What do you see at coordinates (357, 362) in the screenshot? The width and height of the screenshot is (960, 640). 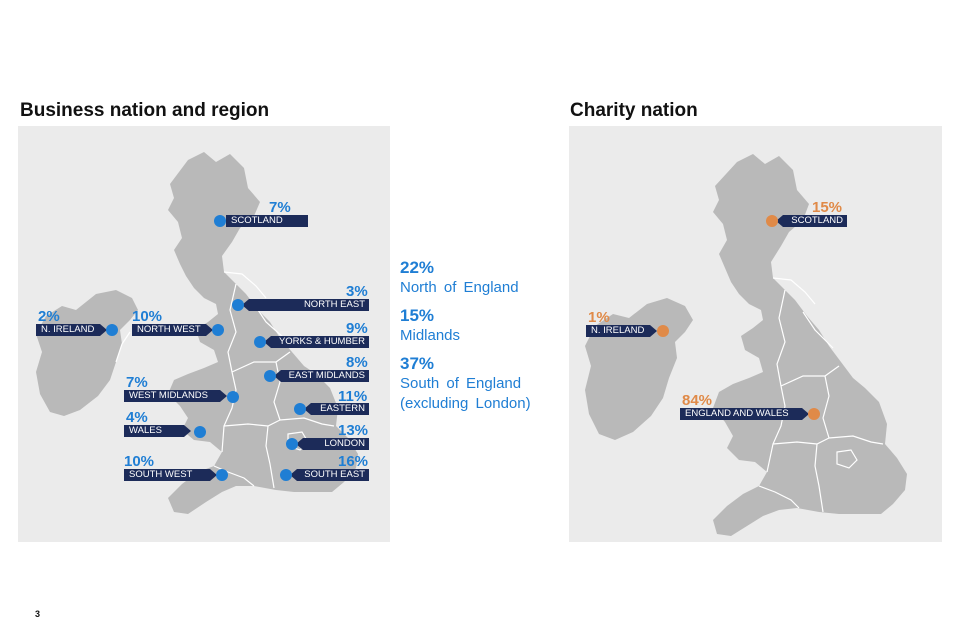 I see `region-percentage: 8%` at bounding box center [357, 362].